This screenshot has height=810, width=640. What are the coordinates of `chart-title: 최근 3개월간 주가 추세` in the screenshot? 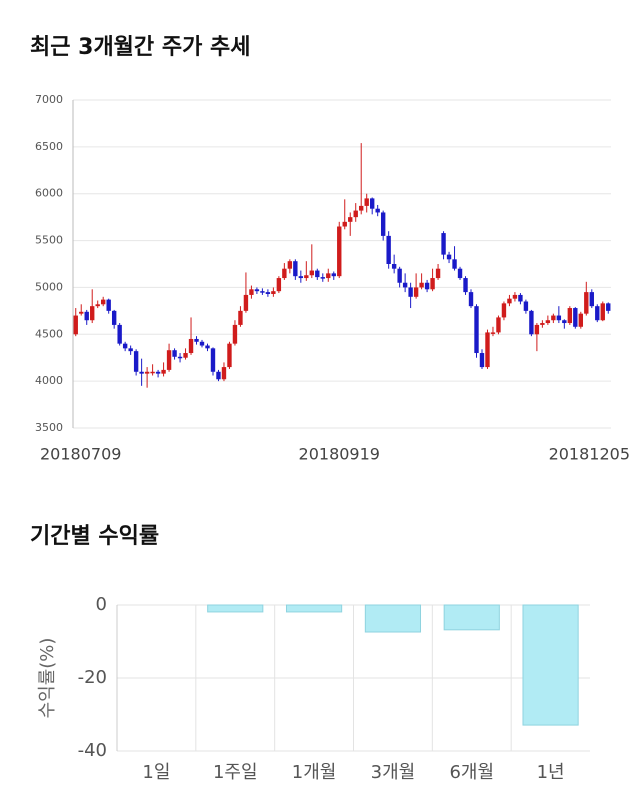 It's located at (140, 47).